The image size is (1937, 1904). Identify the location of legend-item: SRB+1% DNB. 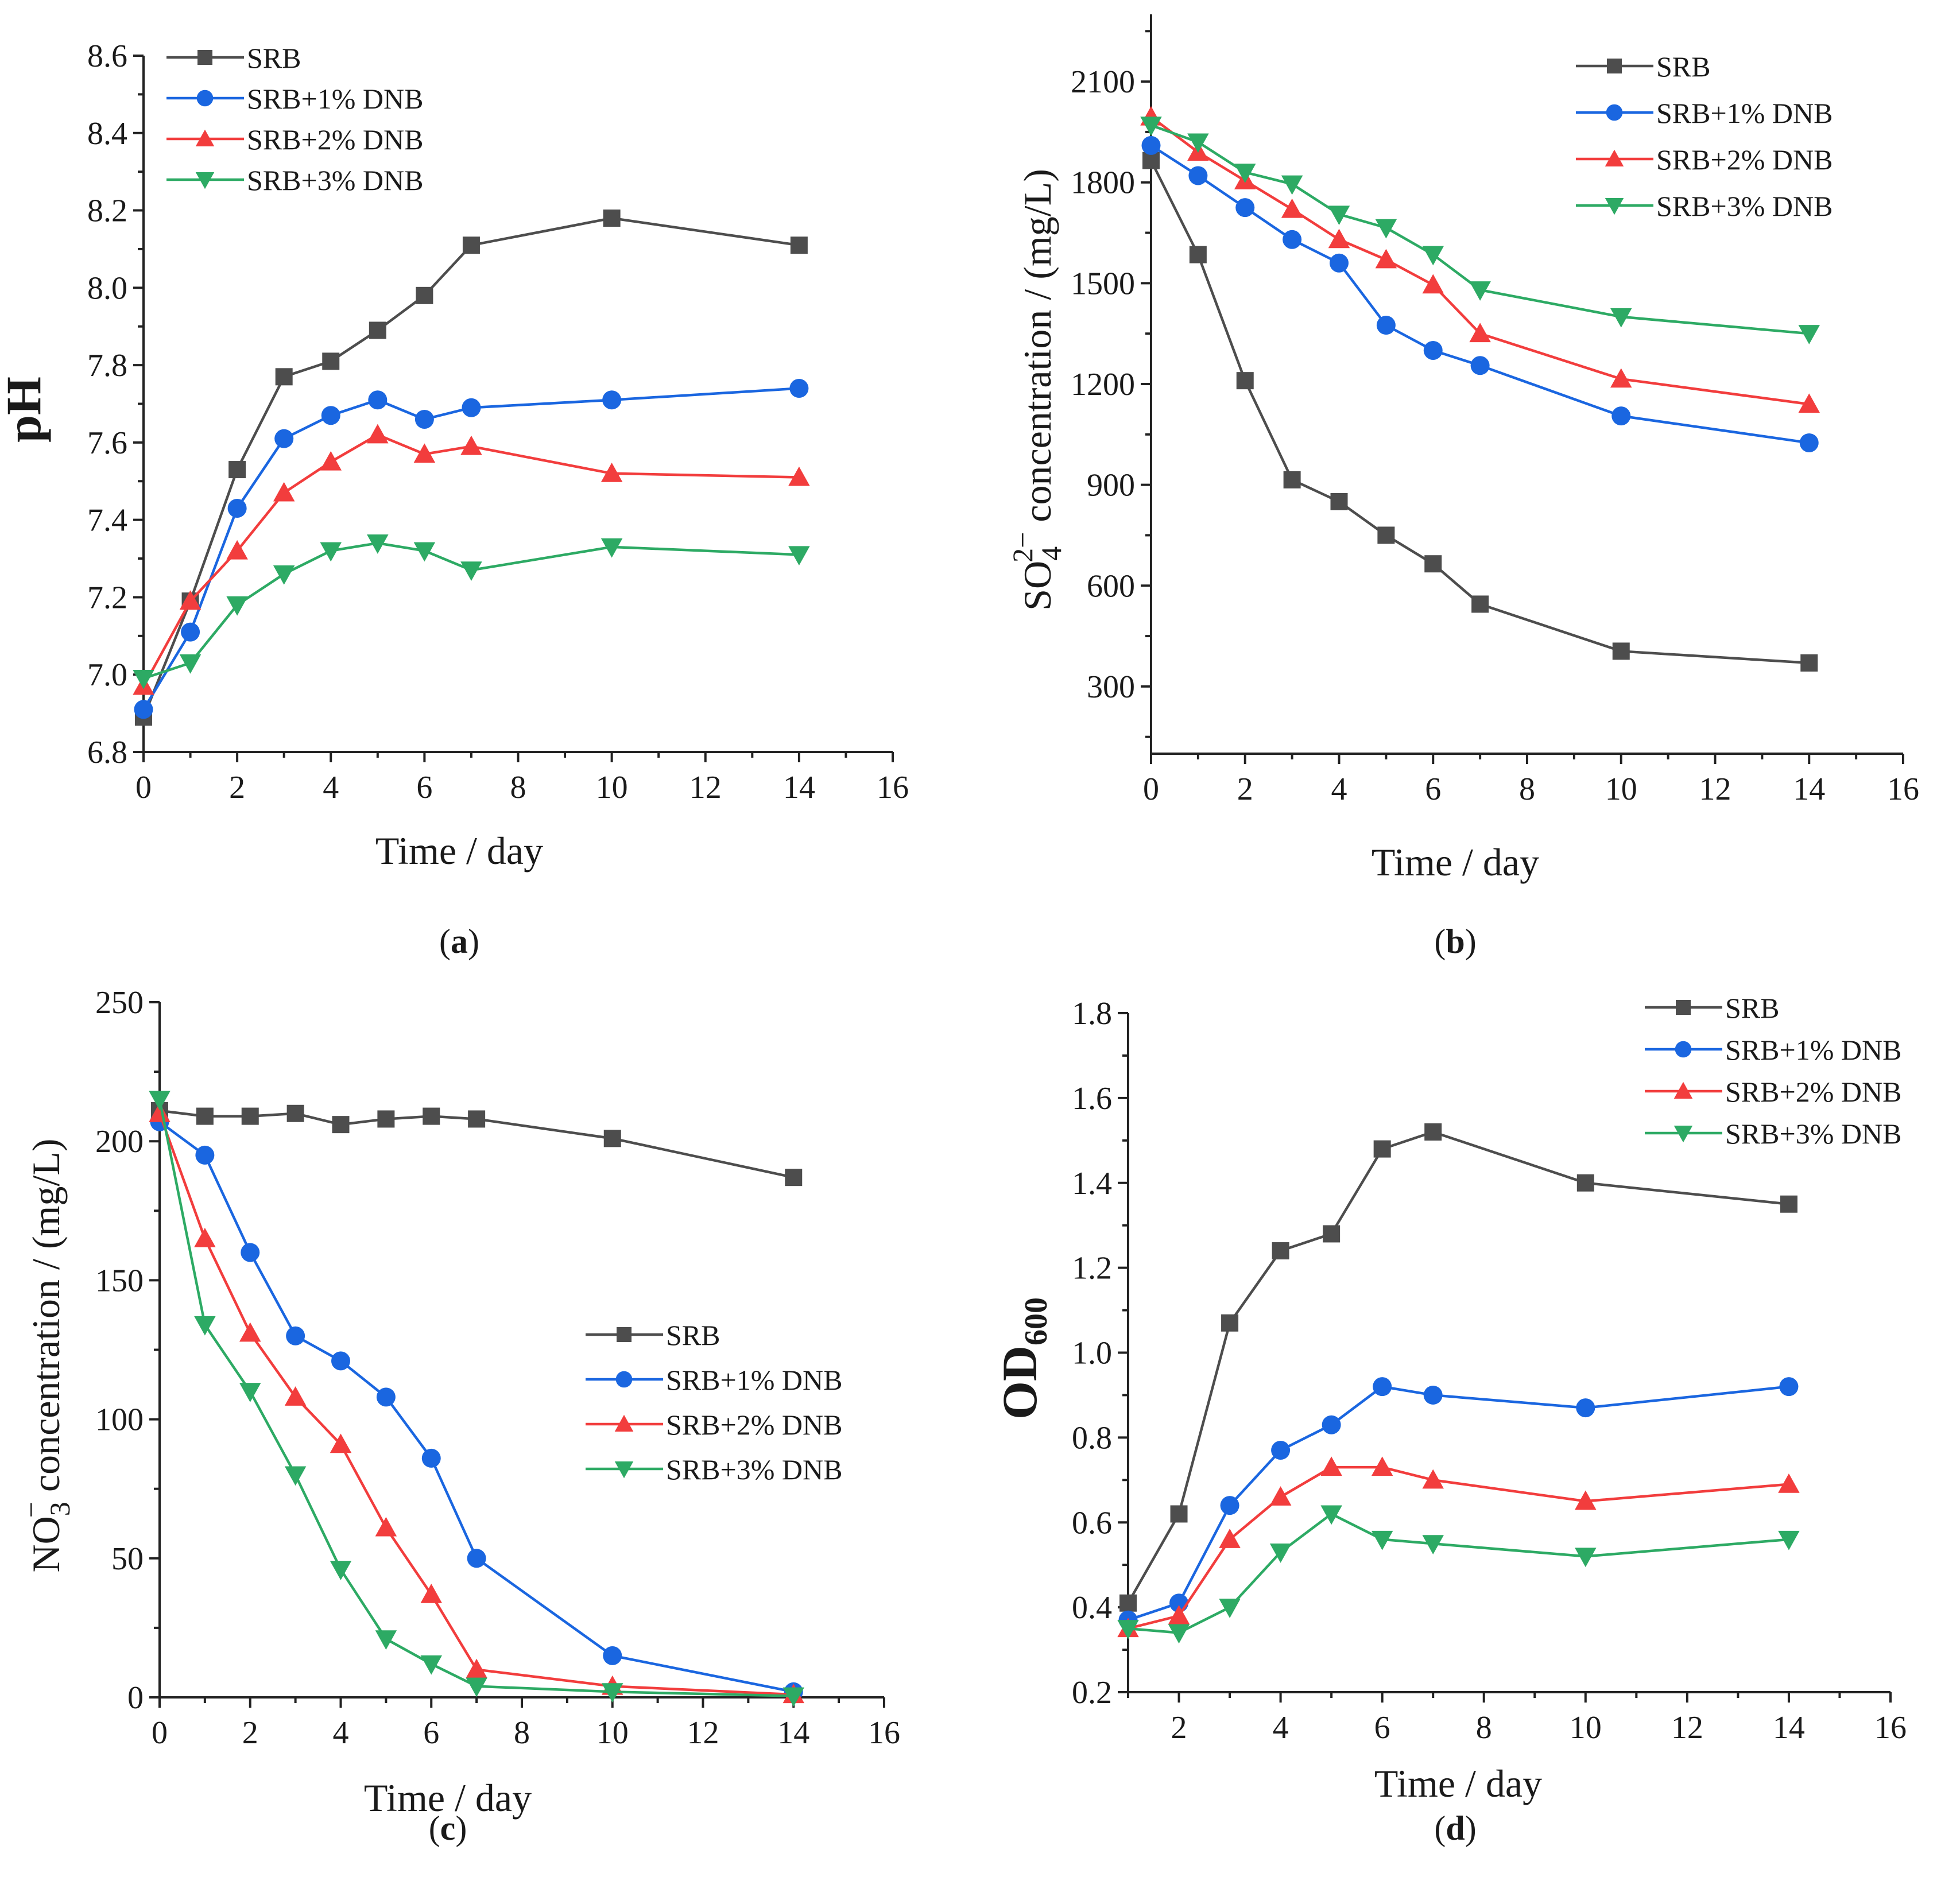
(294, 99).